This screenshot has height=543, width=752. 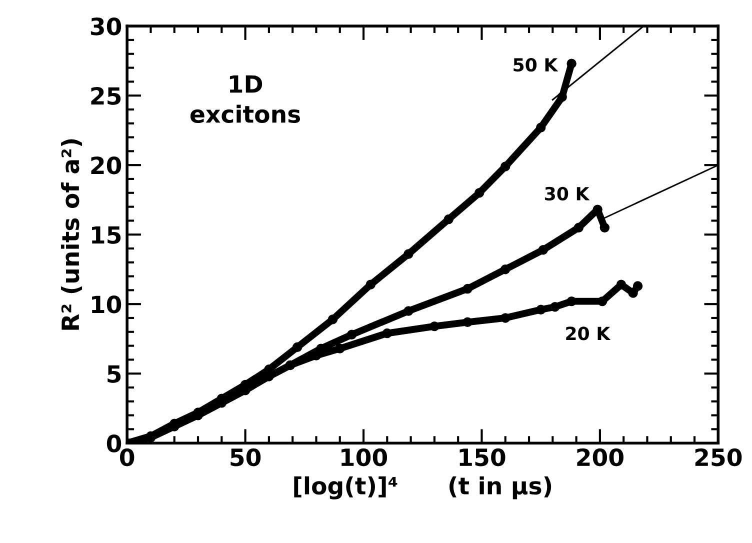 What do you see at coordinates (245, 457) in the screenshot?
I see `x-tick-label: 50` at bounding box center [245, 457].